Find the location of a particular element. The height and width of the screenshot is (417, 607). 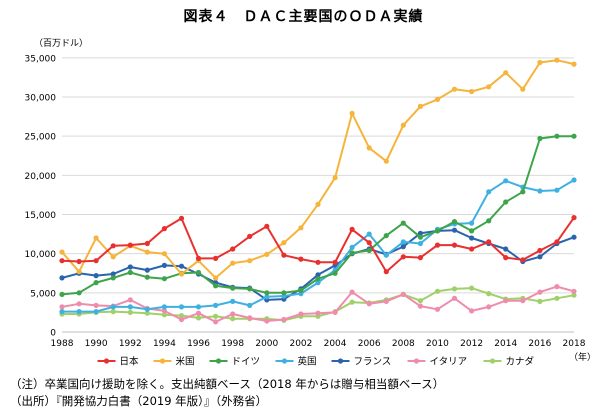

legend-label: ドイツ is located at coordinates (246, 362).